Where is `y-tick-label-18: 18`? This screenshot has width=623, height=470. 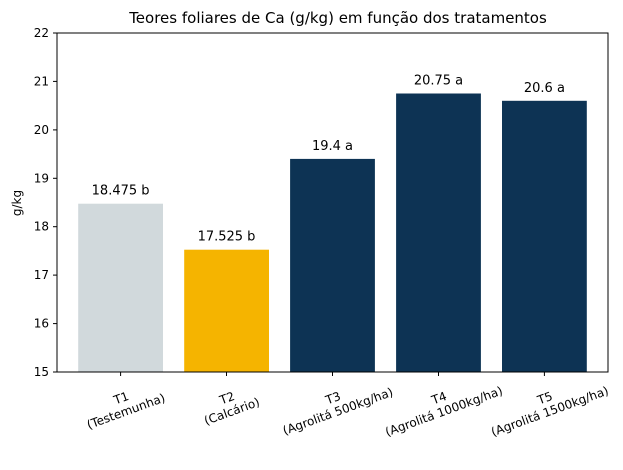
y-tick-label-18: 18 is located at coordinates (41, 227).